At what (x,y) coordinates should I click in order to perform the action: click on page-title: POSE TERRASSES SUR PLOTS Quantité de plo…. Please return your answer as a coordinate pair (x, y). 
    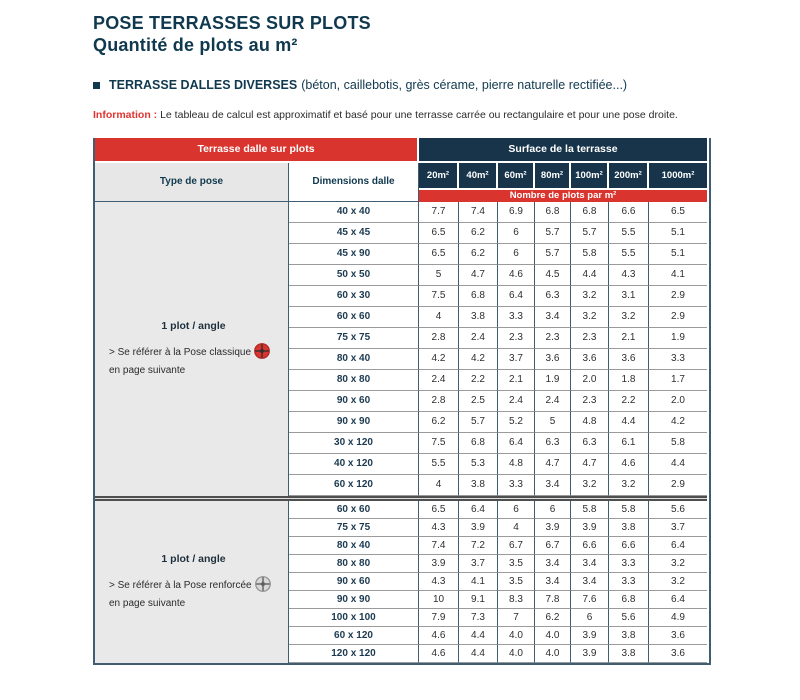
    Looking at the image, I should click on (402, 34).